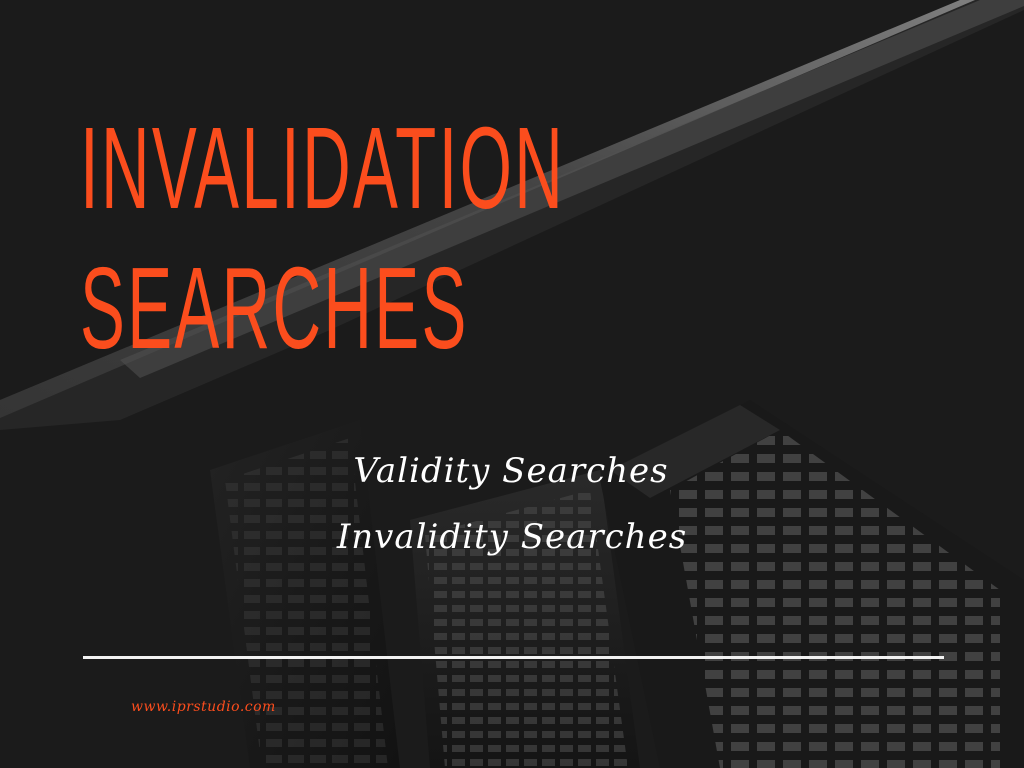 The width and height of the screenshot is (1024, 768). Describe the element at coordinates (274, 308) in the screenshot. I see `headline-line-2: SEARCHES` at that location.